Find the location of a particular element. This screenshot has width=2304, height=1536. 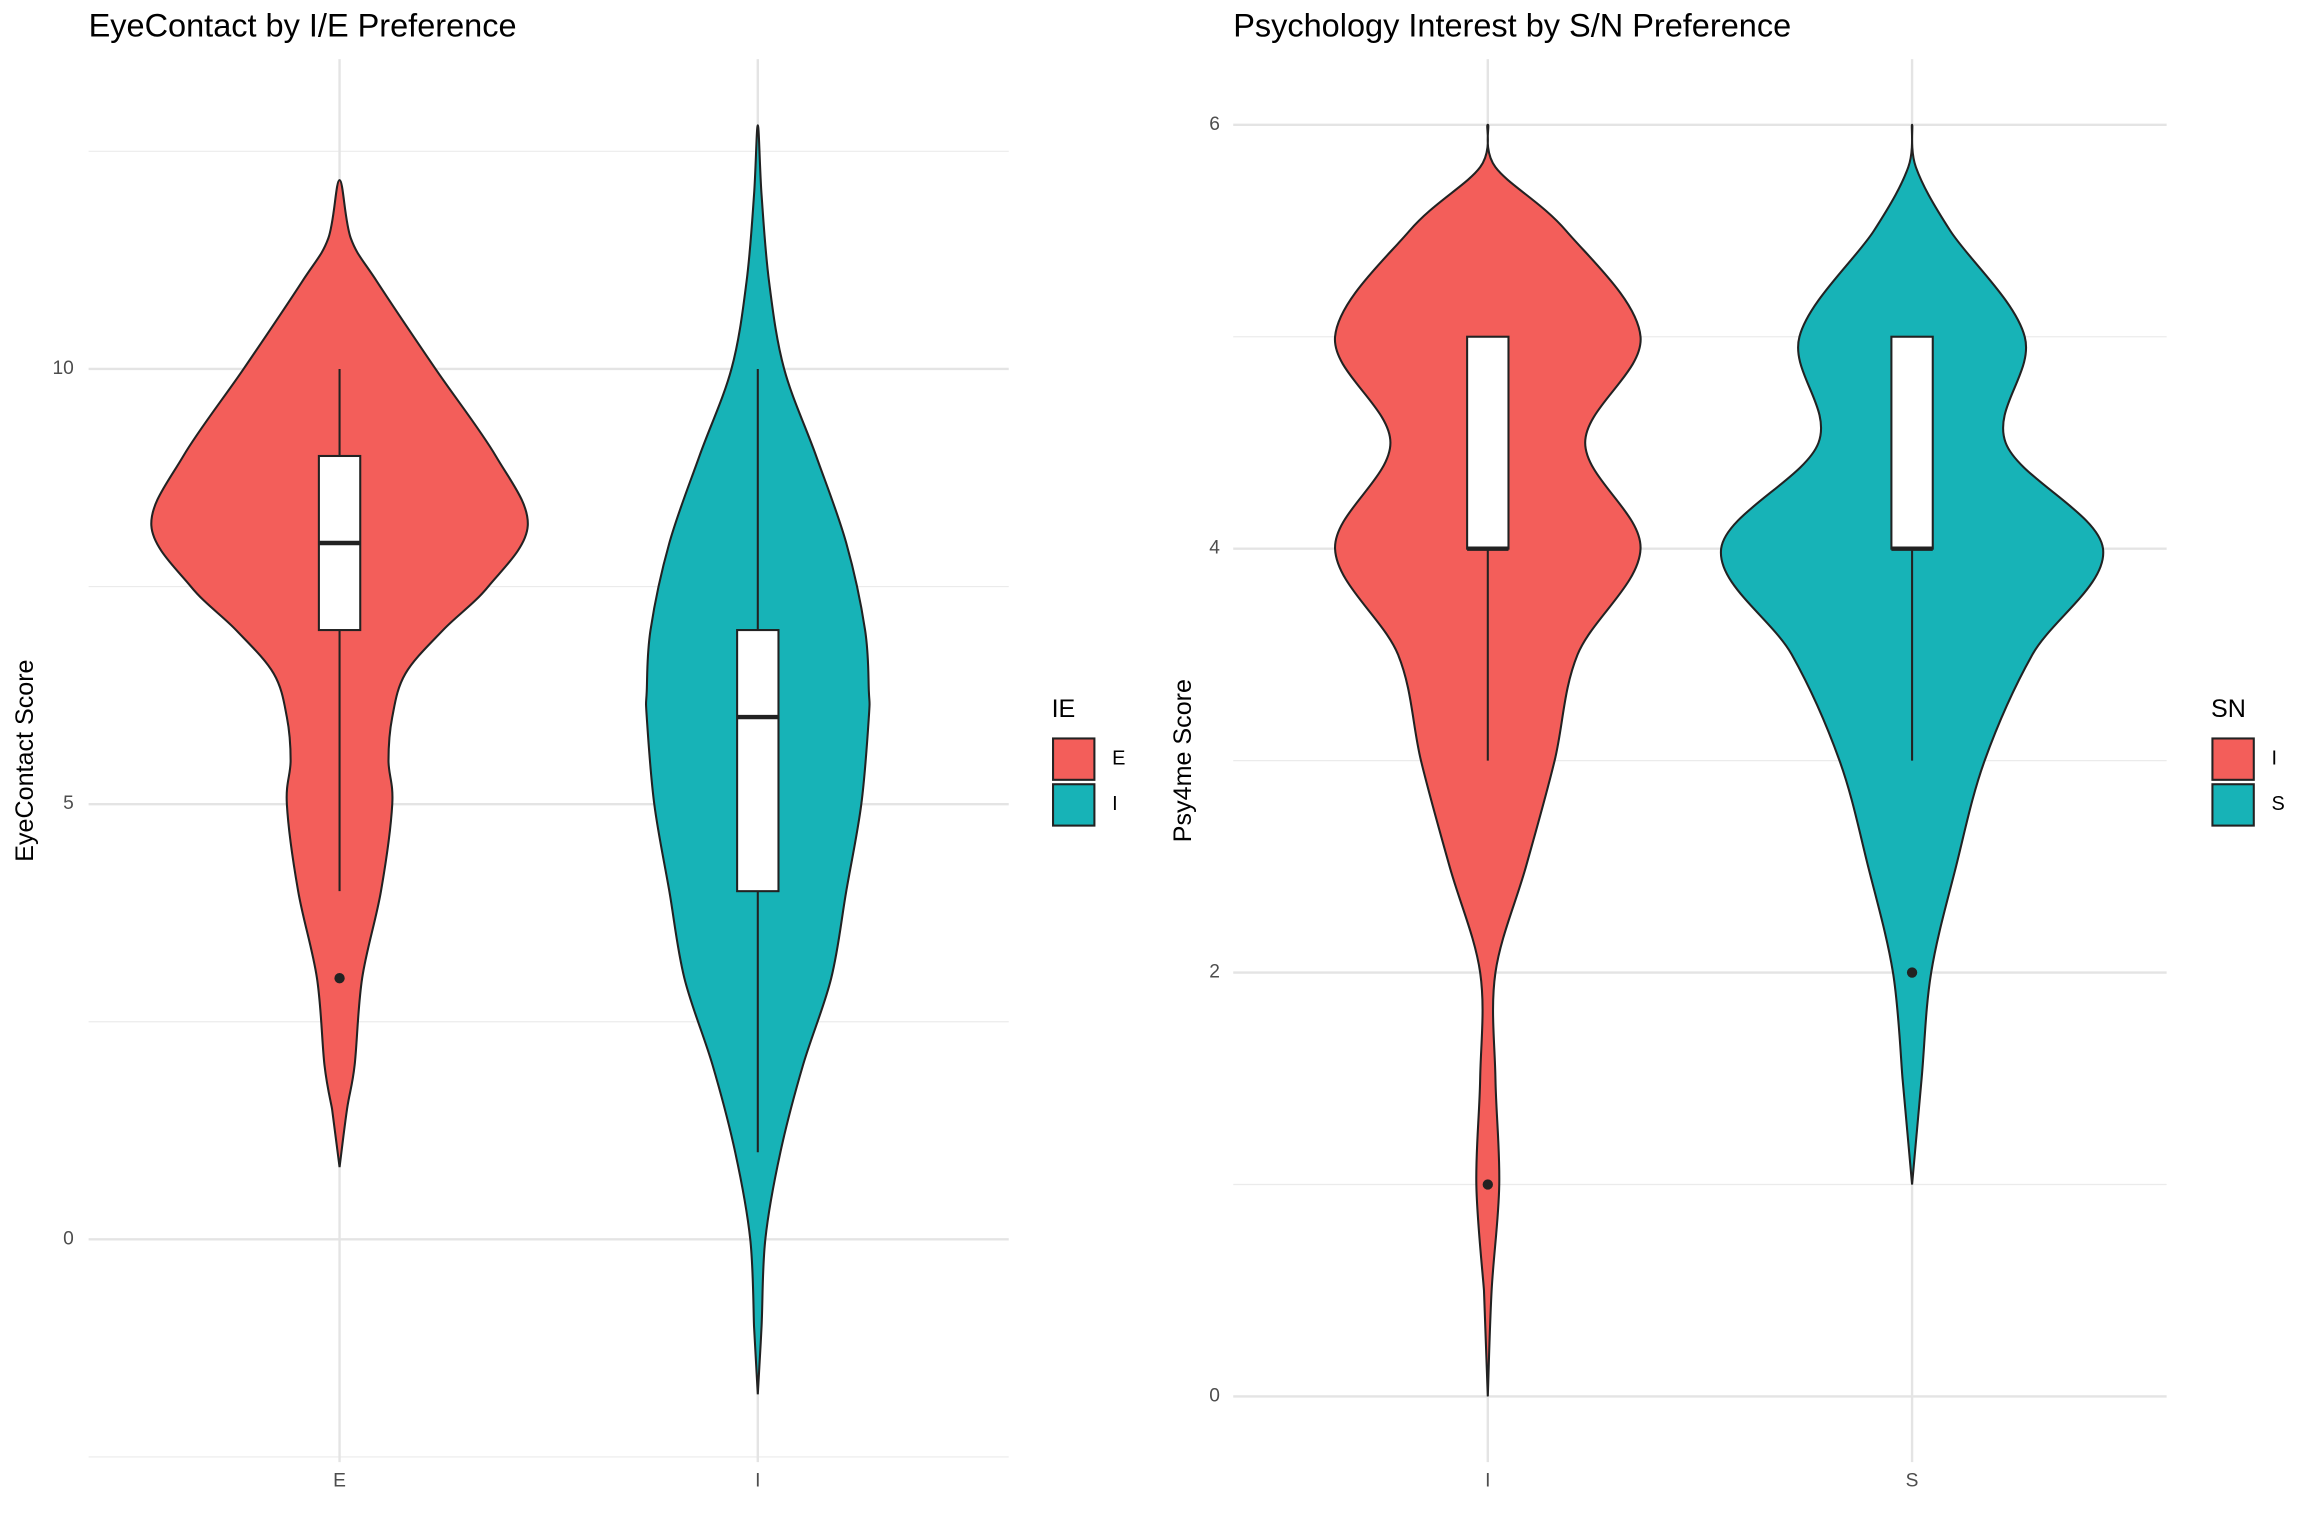

legend-label: E is located at coordinates (1118, 758).